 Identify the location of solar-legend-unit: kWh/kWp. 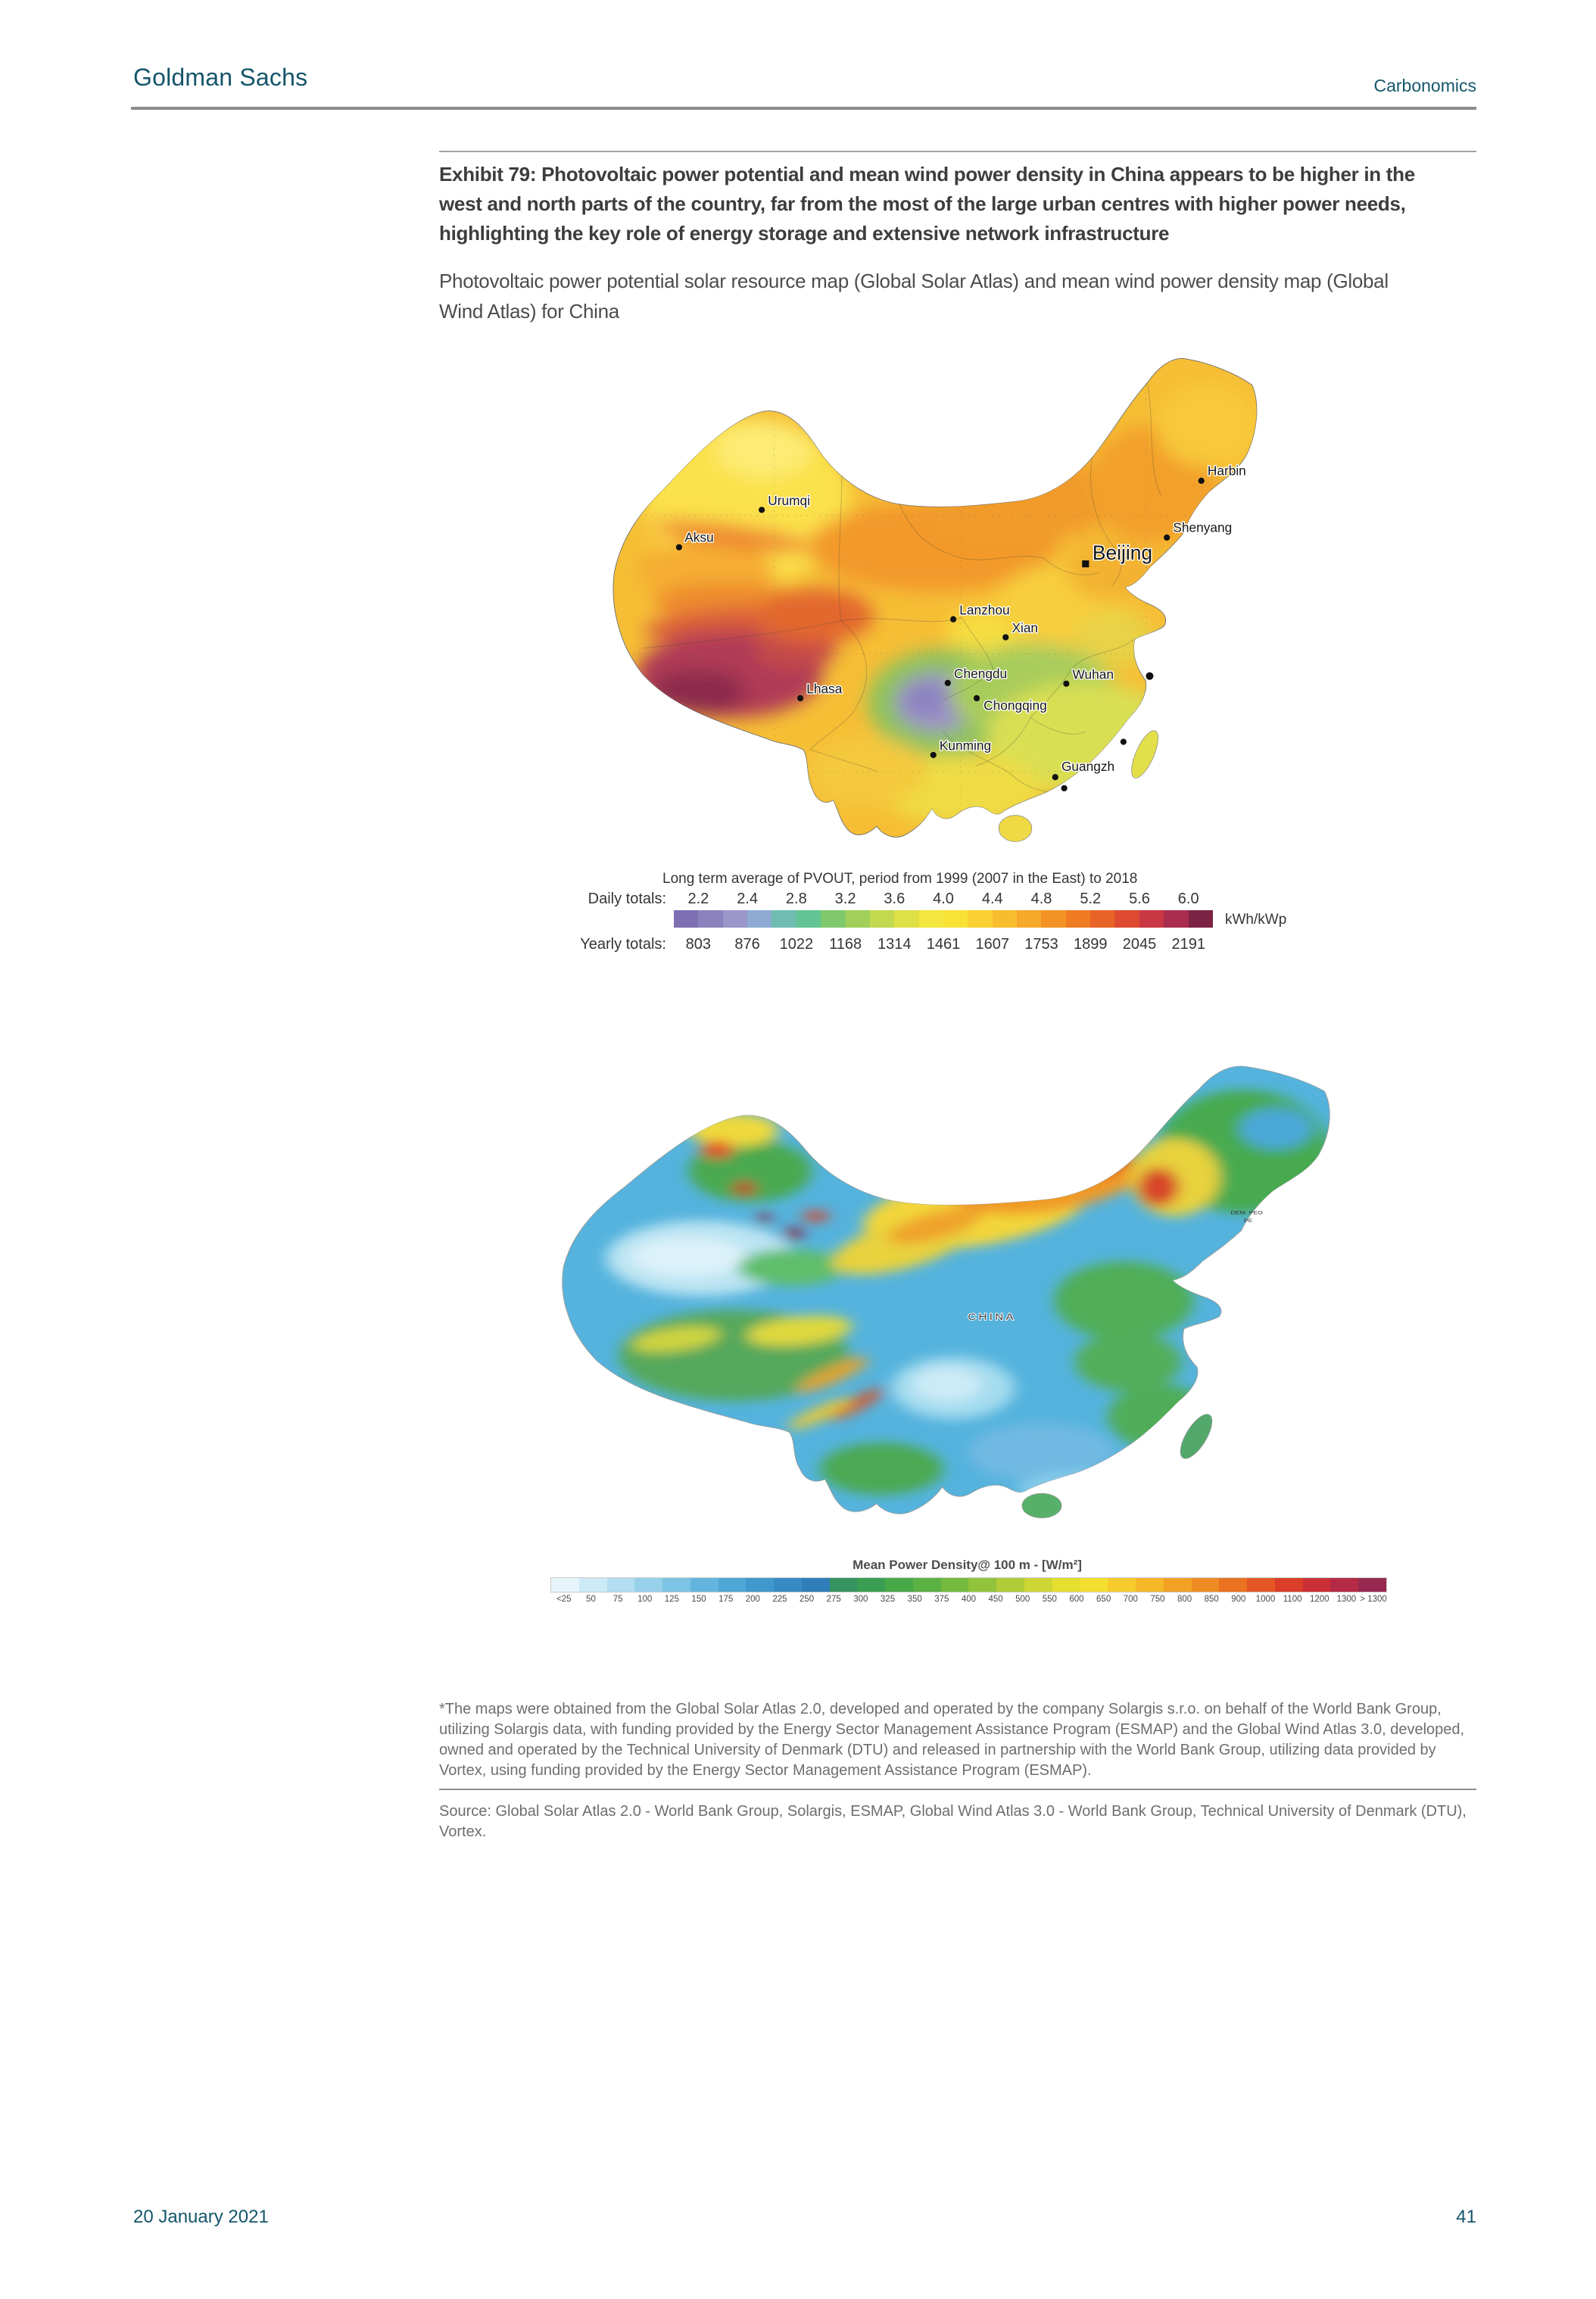
(1256, 920).